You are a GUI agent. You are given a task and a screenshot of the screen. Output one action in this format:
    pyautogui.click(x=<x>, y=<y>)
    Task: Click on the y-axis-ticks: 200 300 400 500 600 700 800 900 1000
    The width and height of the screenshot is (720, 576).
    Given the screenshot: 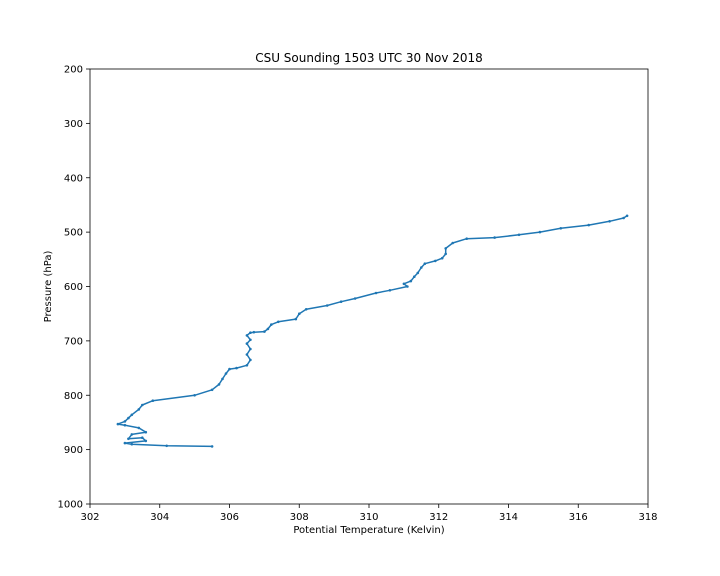 What is the action you would take?
    pyautogui.click(x=74, y=288)
    